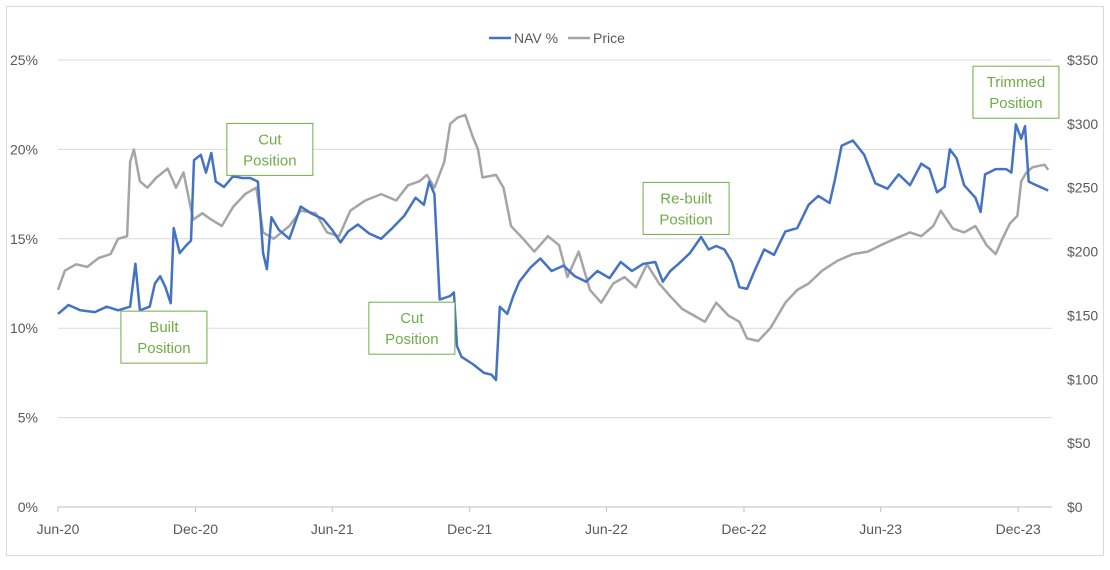  Describe the element at coordinates (24, 149) in the screenshot. I see `y-left-tick-label: 20%` at that location.